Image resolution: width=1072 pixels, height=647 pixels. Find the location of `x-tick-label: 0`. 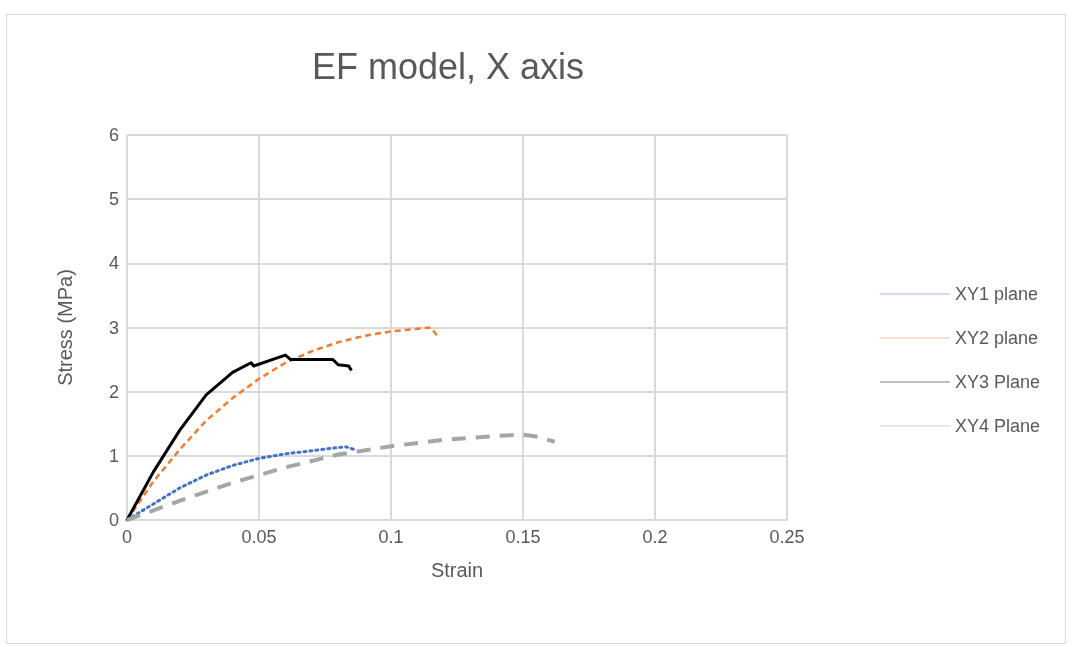

x-tick-label: 0 is located at coordinates (127, 537).